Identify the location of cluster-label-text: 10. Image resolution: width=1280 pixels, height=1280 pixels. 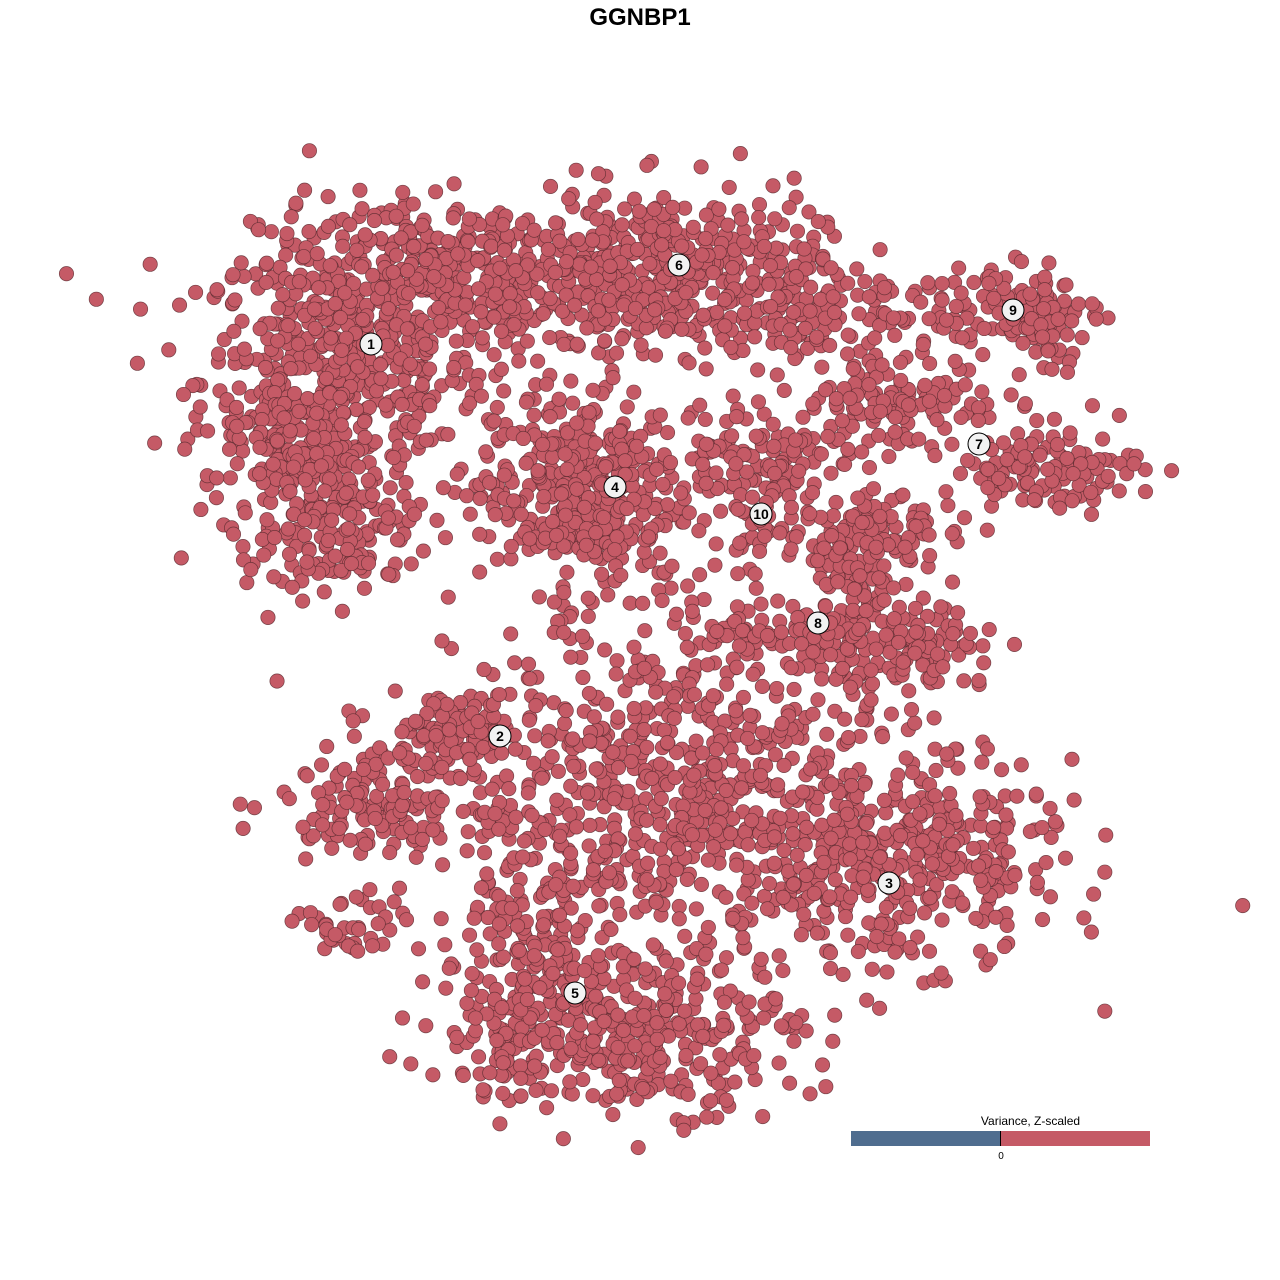
(761, 514).